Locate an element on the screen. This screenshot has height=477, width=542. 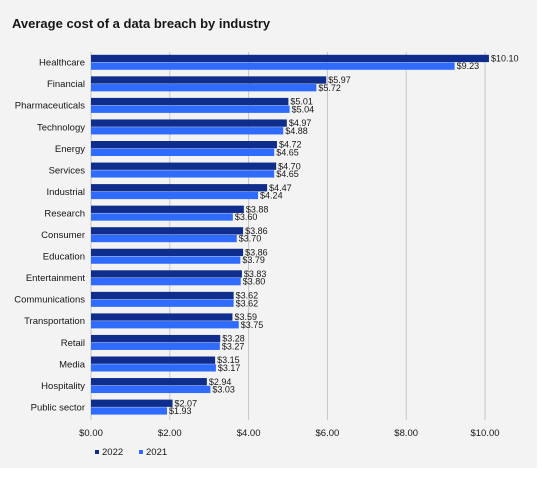
data-label: $10.10 is located at coordinates (505, 59).